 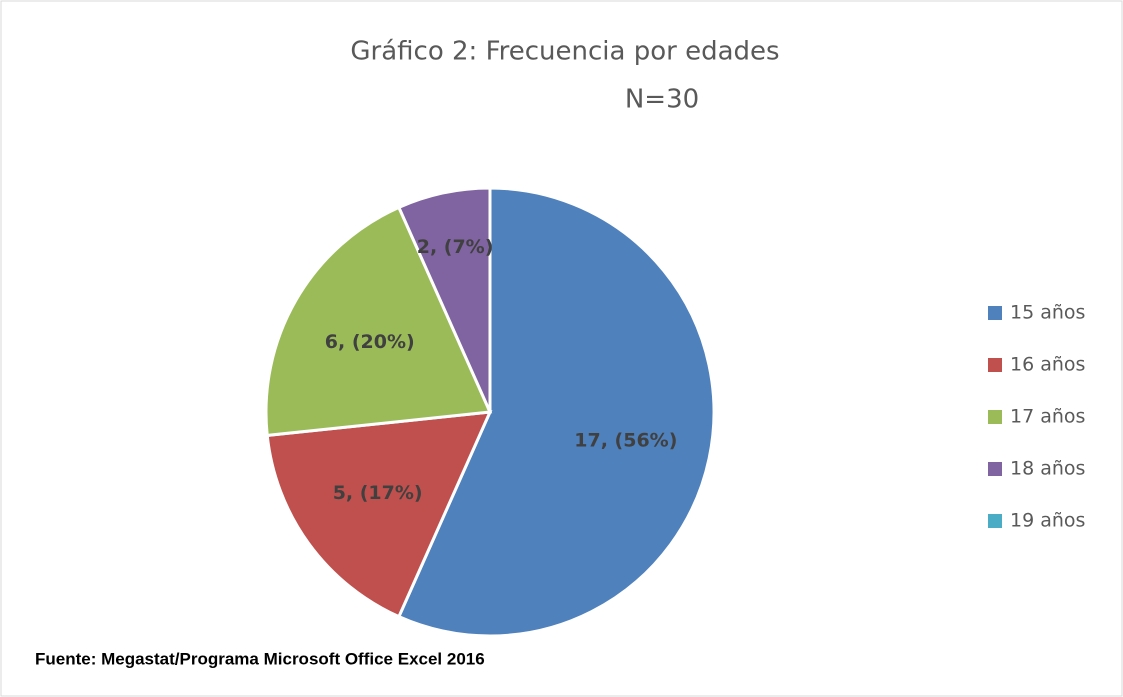 What do you see at coordinates (1047, 313) in the screenshot?
I see `legend-label: 15 años` at bounding box center [1047, 313].